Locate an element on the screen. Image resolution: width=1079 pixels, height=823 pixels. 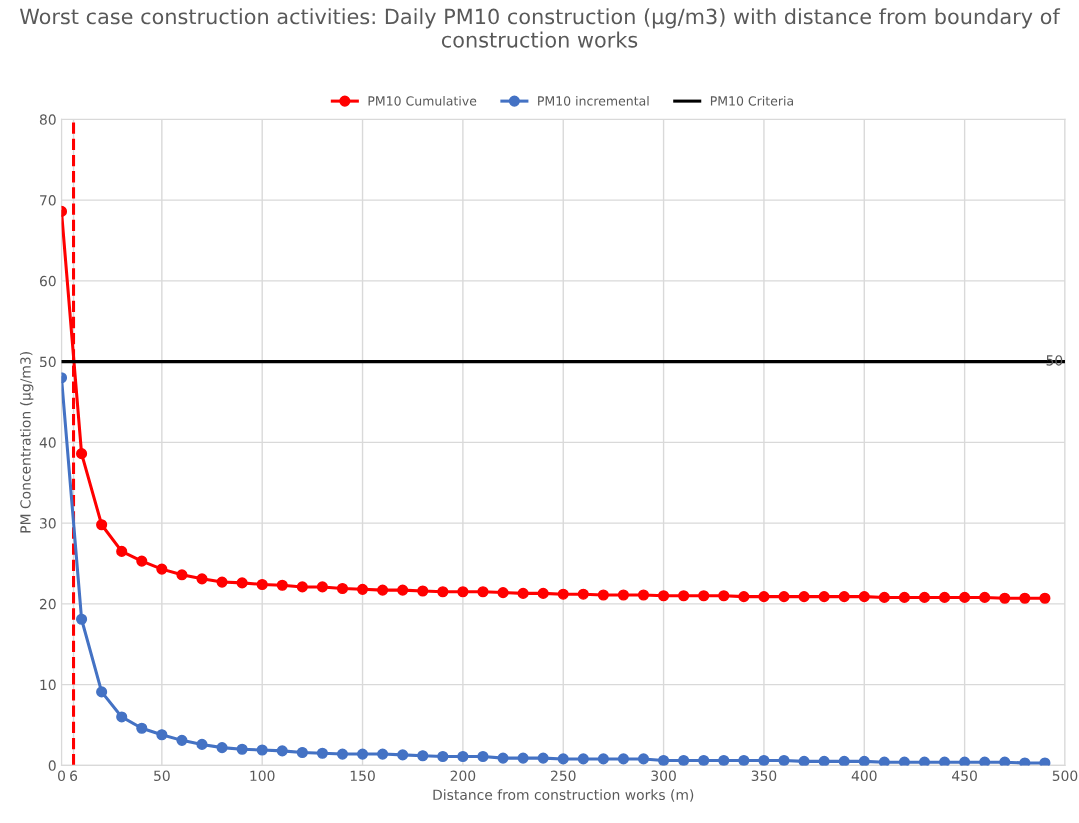
x-tick-label: 250 is located at coordinates (563, 775).